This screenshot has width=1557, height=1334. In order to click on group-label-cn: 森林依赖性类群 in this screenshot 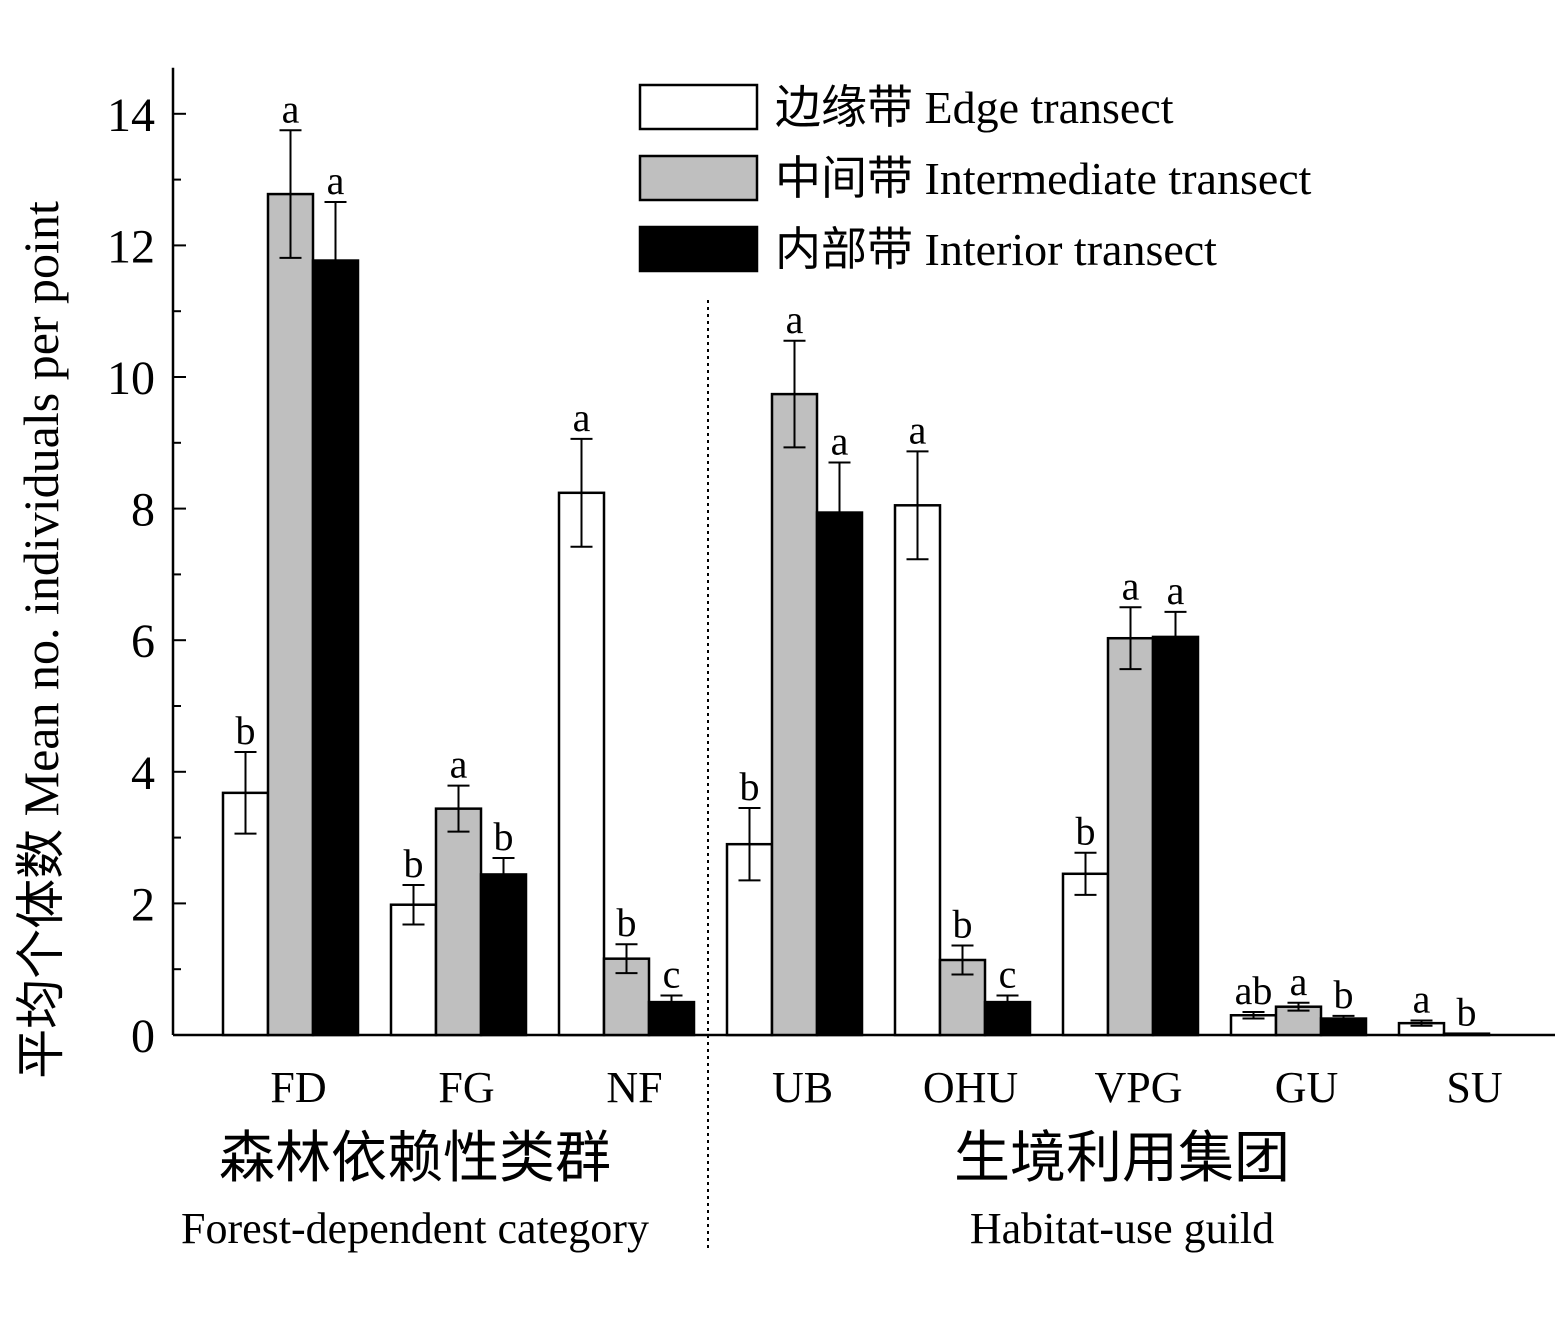, I will do `click(415, 1159)`.